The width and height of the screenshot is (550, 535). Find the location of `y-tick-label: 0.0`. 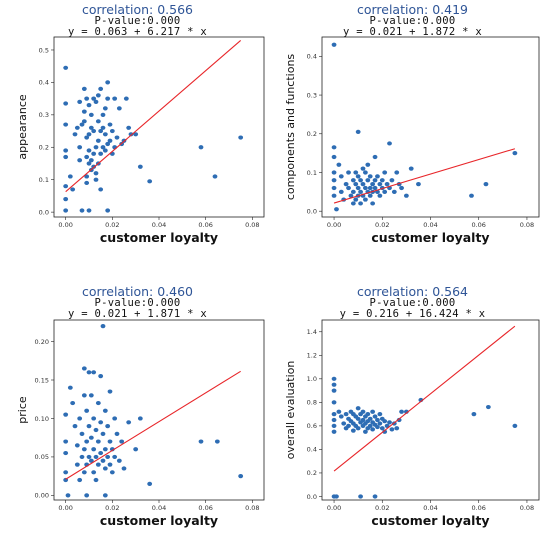

y-tick-label: 0.0 is located at coordinates (44, 212).